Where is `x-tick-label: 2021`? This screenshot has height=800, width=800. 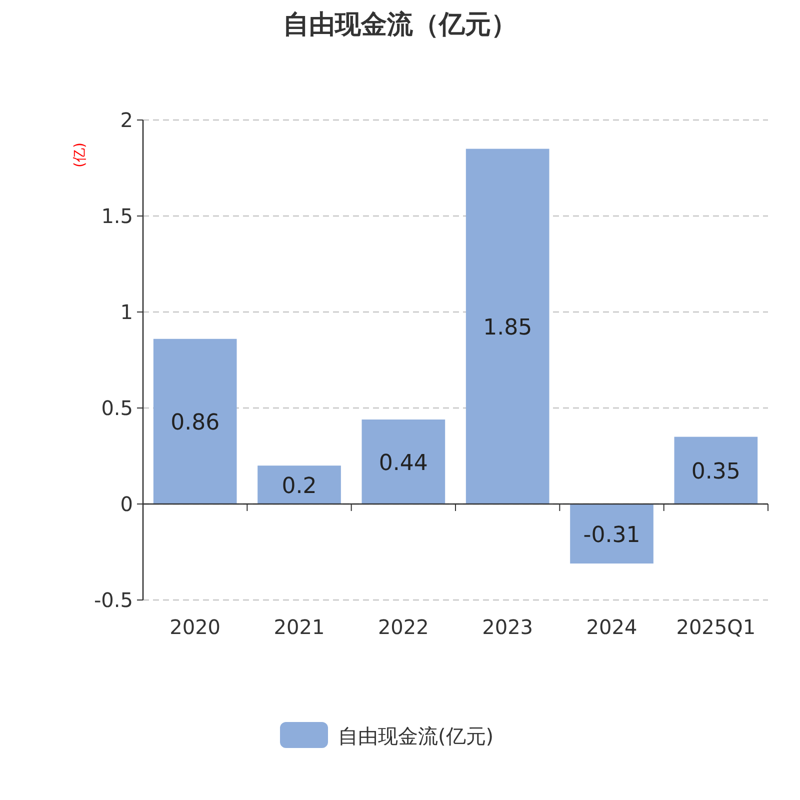 x-tick-label: 2021 is located at coordinates (299, 627).